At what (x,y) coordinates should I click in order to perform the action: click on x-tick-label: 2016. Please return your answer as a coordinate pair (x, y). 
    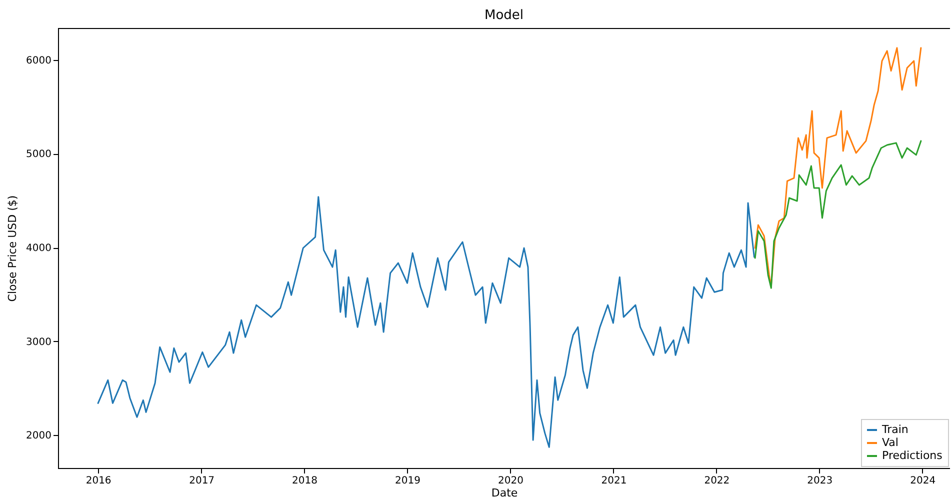
    Looking at the image, I should click on (99, 481).